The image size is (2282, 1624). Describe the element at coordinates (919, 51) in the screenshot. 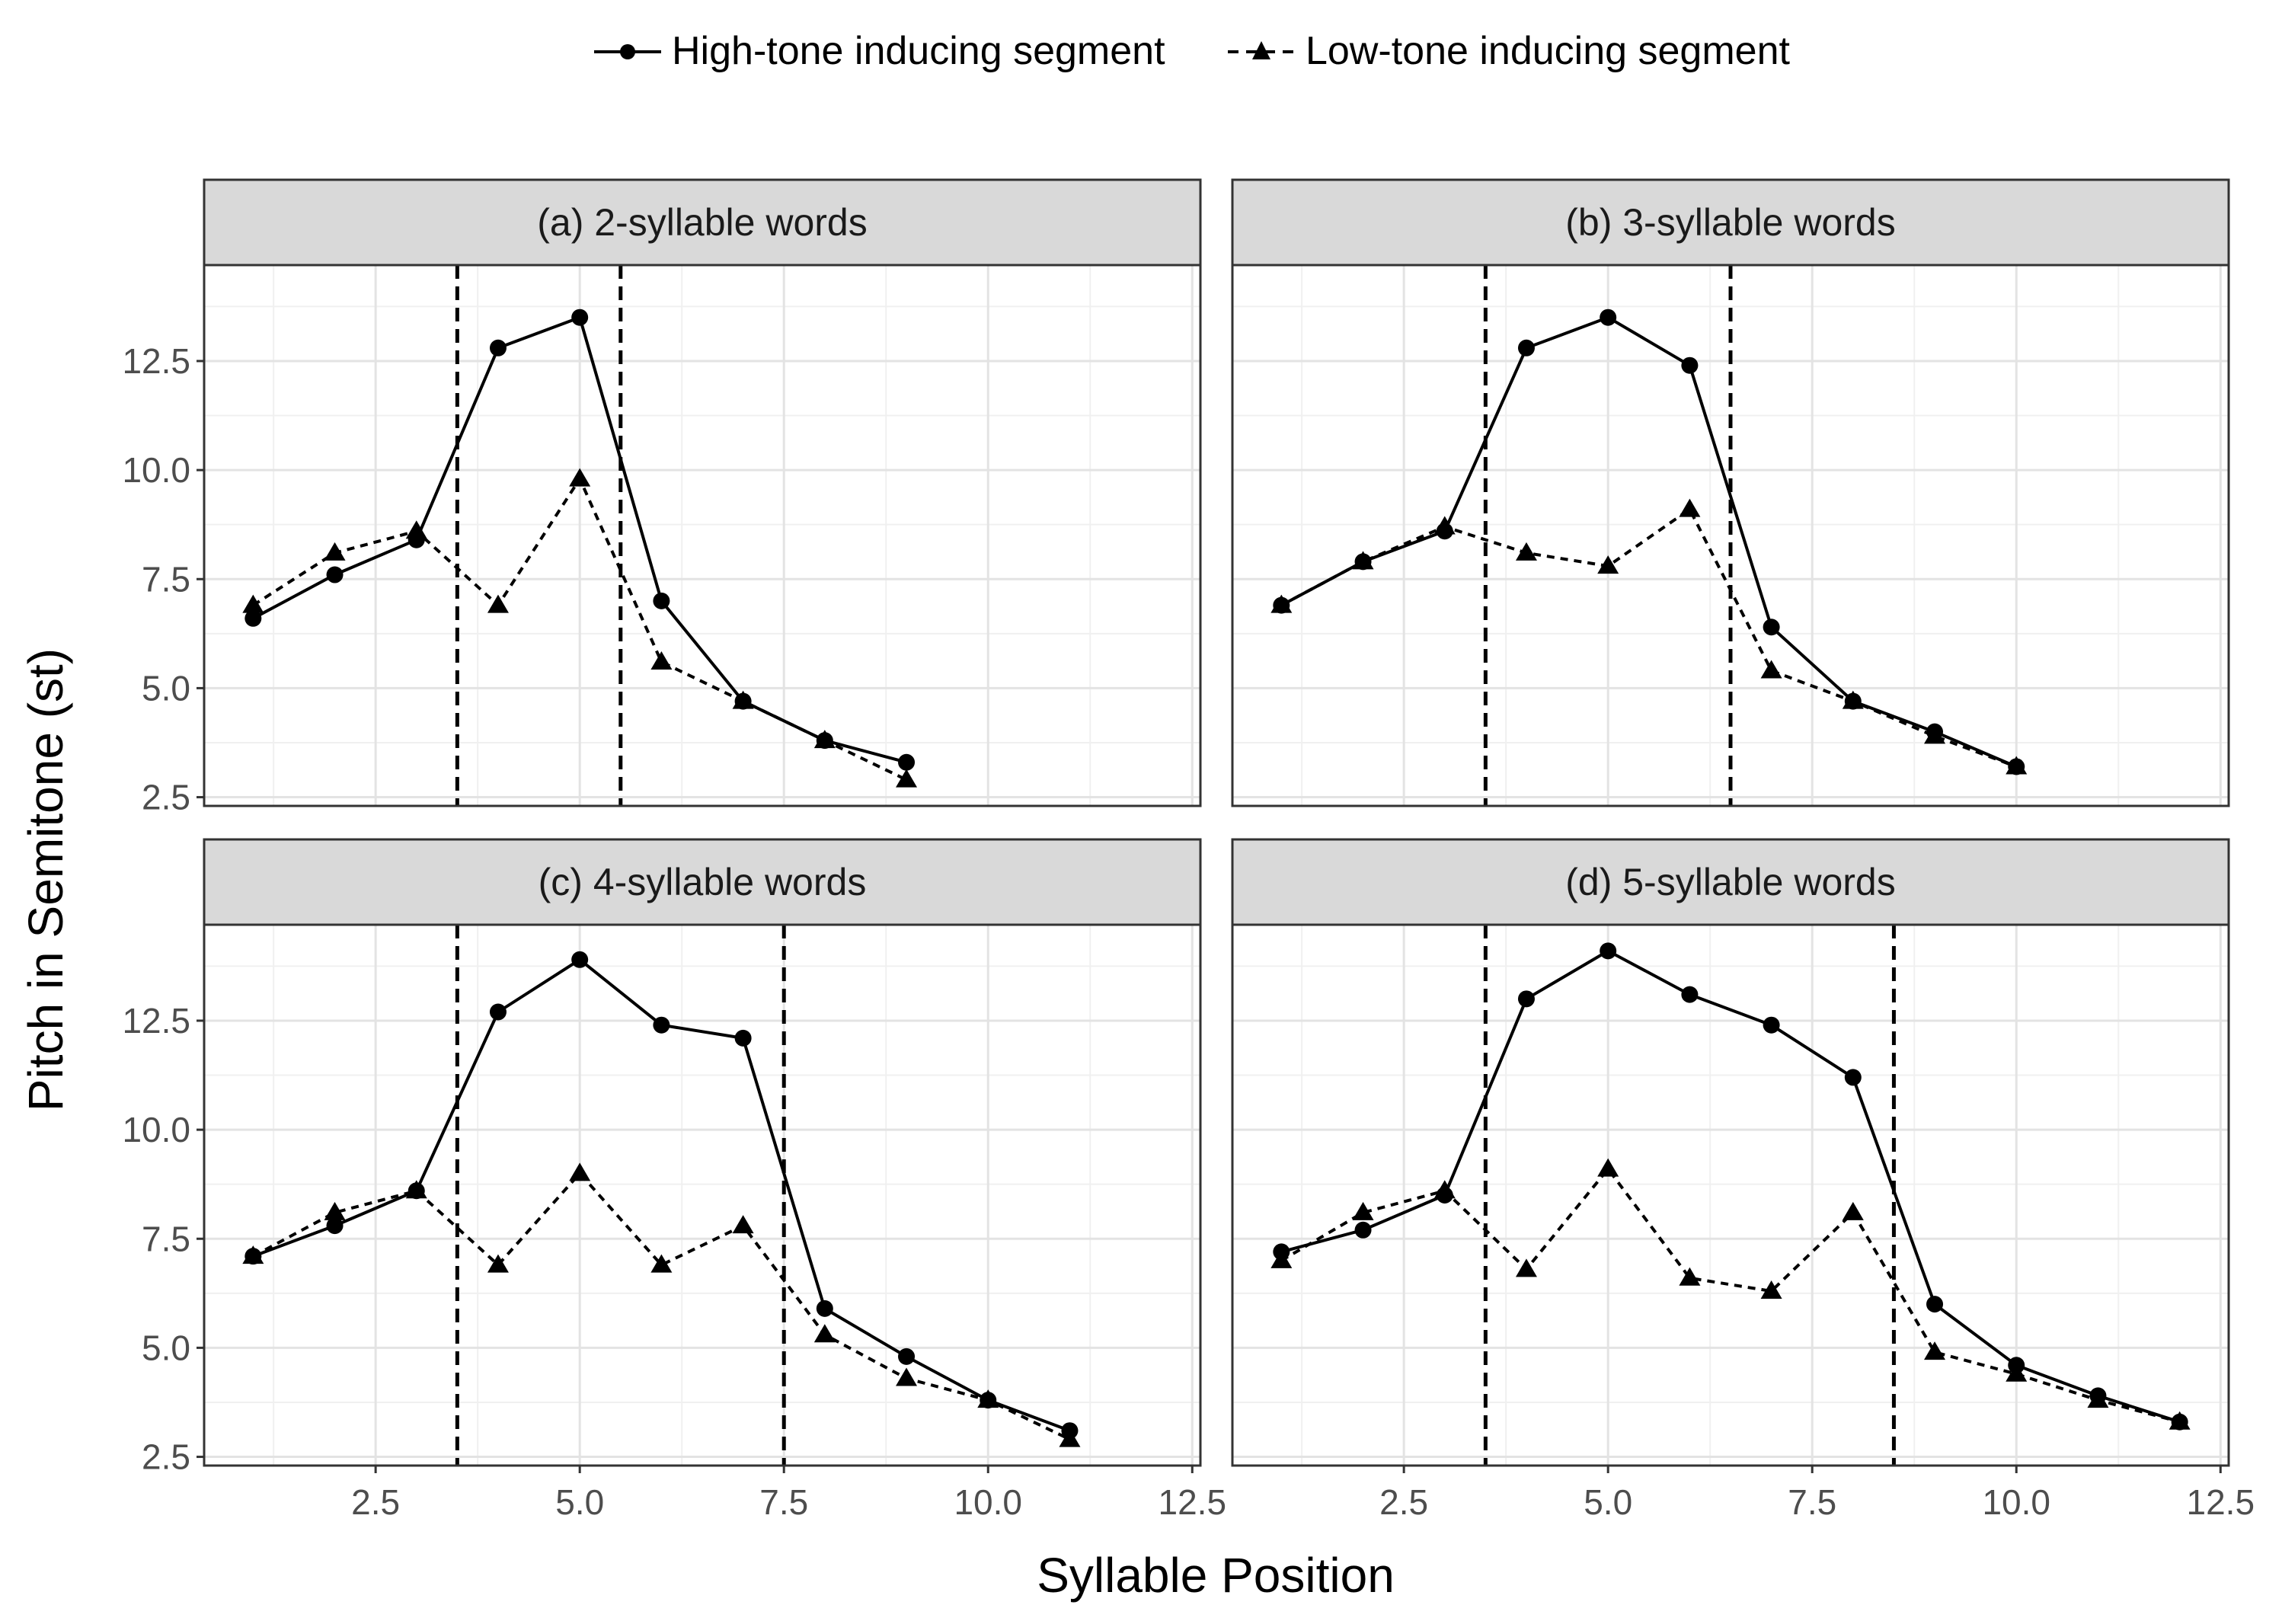

I see `legend-high-label: High-tone inducing segment` at that location.